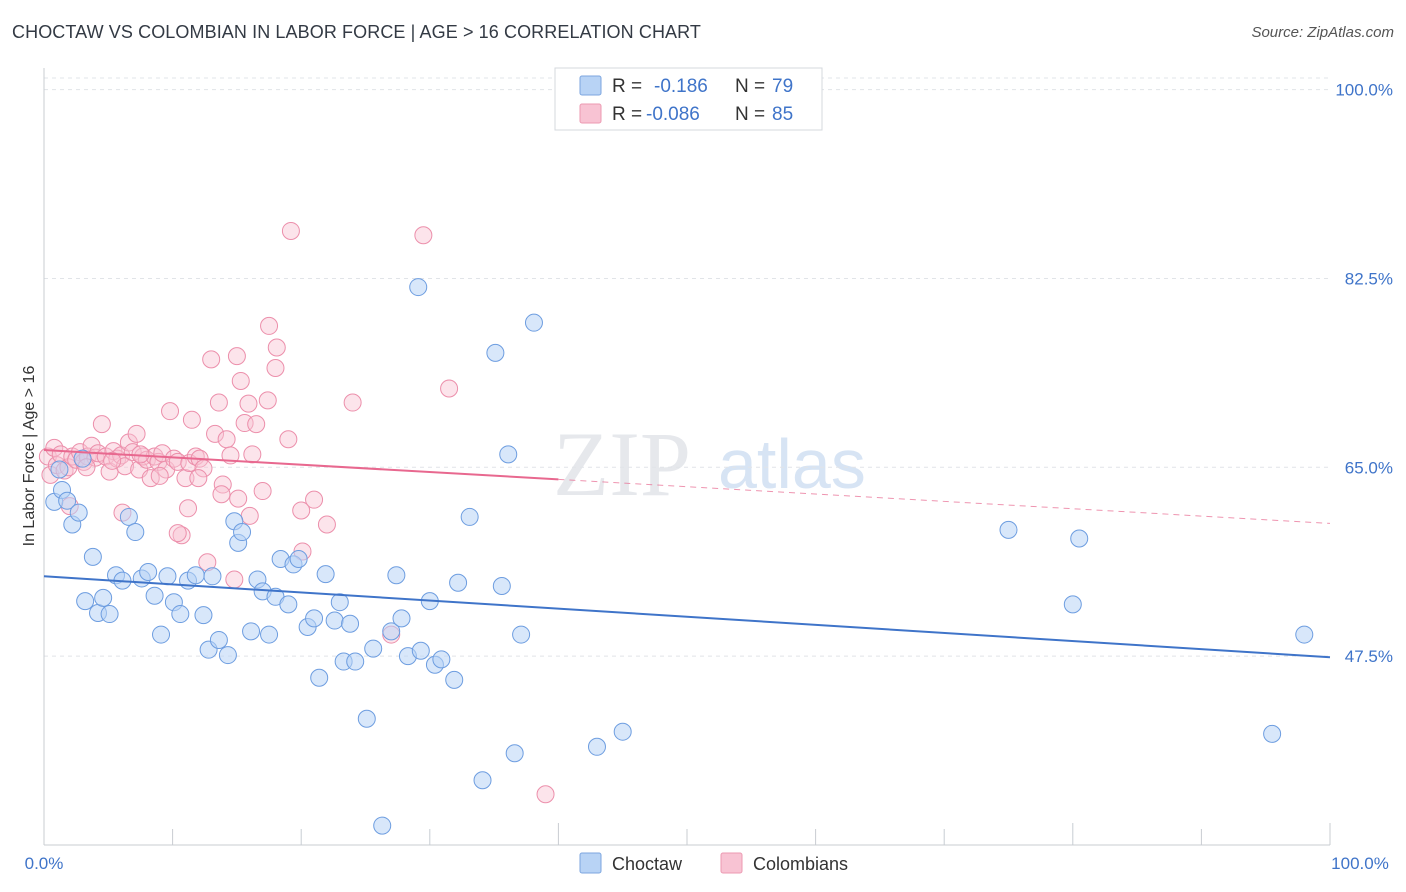 This screenshot has width=1406, height=892. I want to click on bottom-legend-swatch-choctaw, so click(590, 863).